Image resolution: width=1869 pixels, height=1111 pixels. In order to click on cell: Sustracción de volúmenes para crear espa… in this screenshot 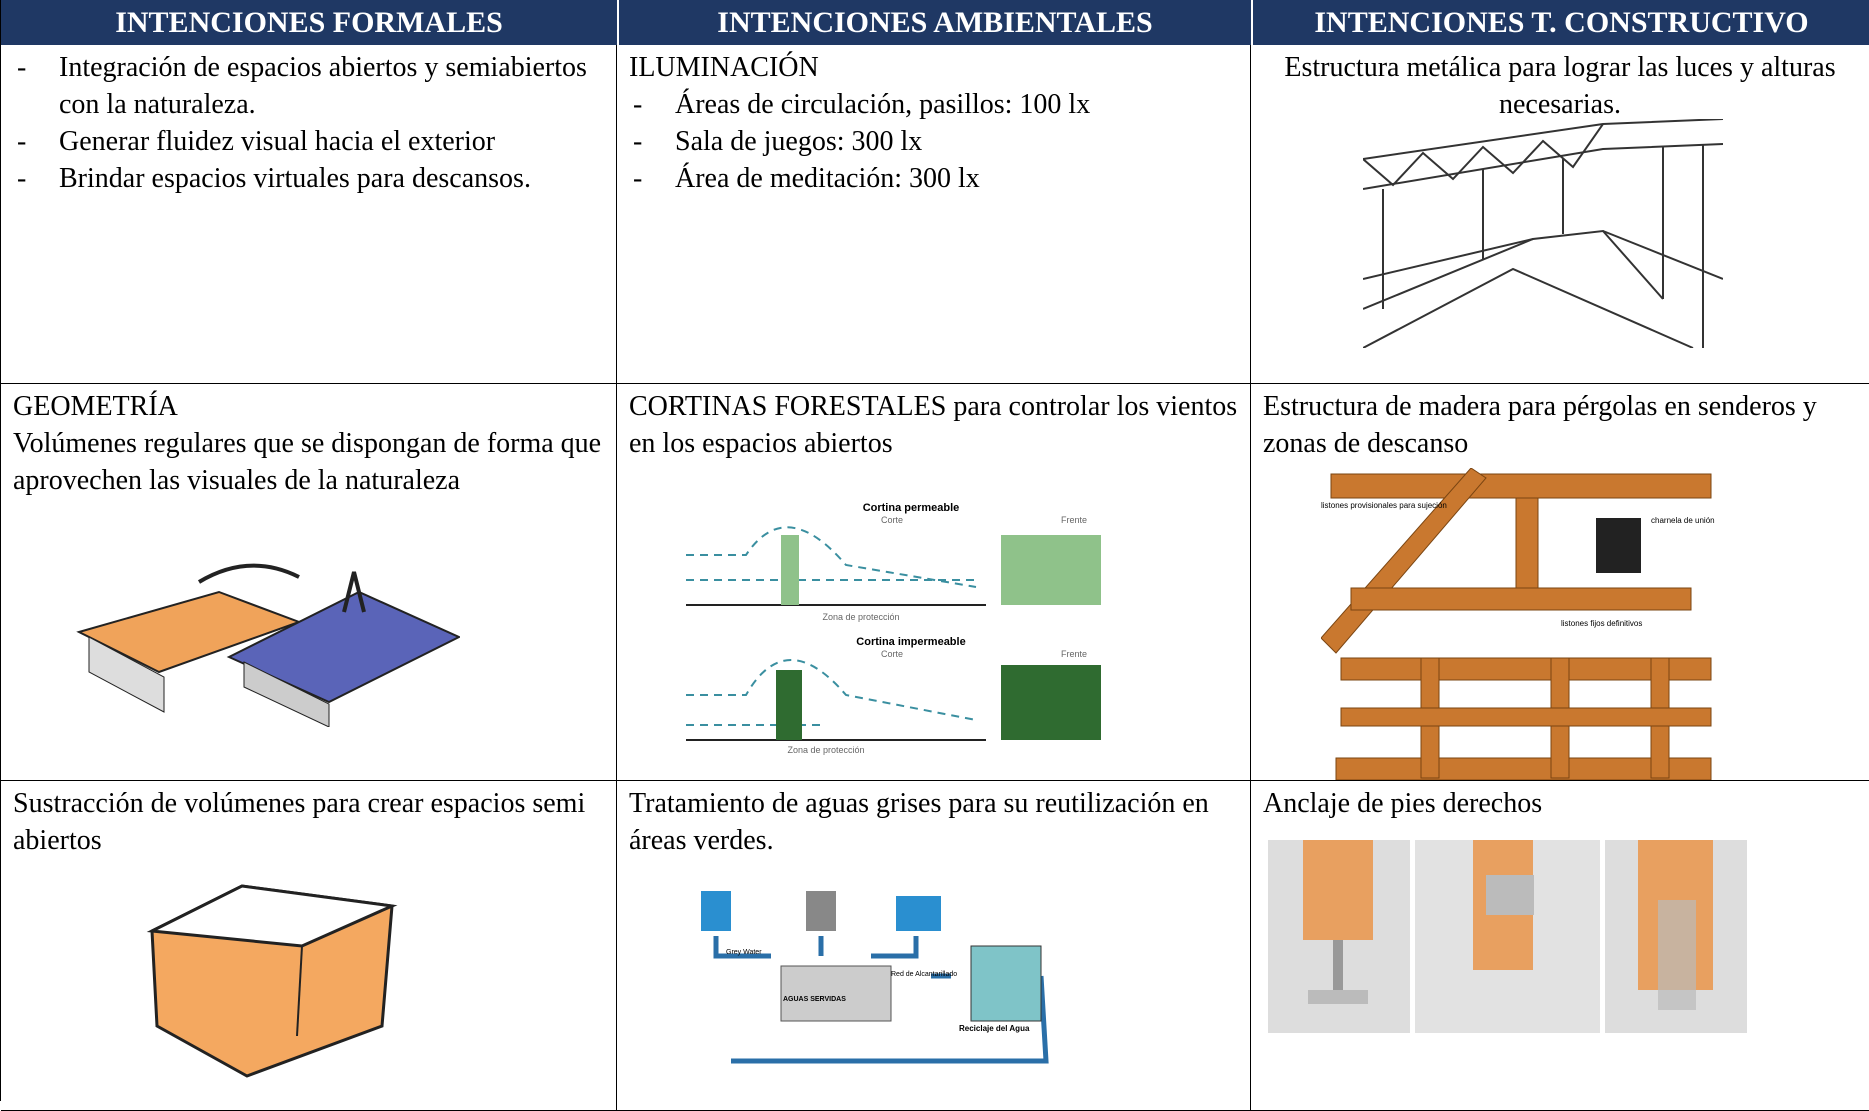, I will do `click(309, 946)`.